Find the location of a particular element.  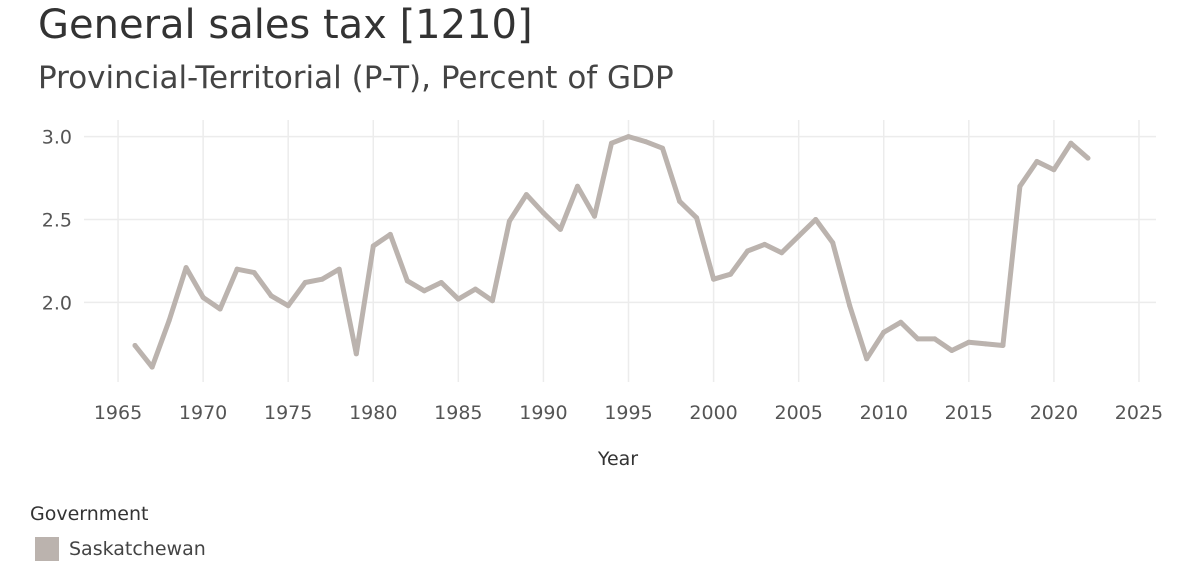

chart-title: General sales tax [1210] is located at coordinates (285, 25).